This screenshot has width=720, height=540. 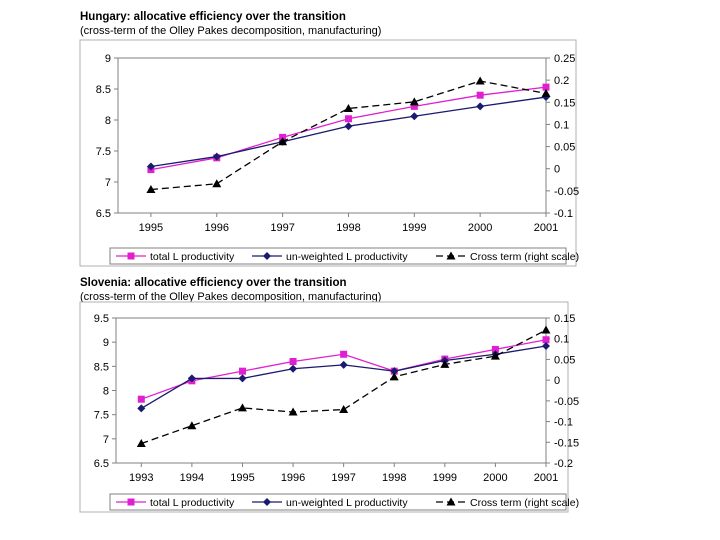 I want to click on slovenia-legend-label: un-weighted L productivity, so click(x=347, y=503).